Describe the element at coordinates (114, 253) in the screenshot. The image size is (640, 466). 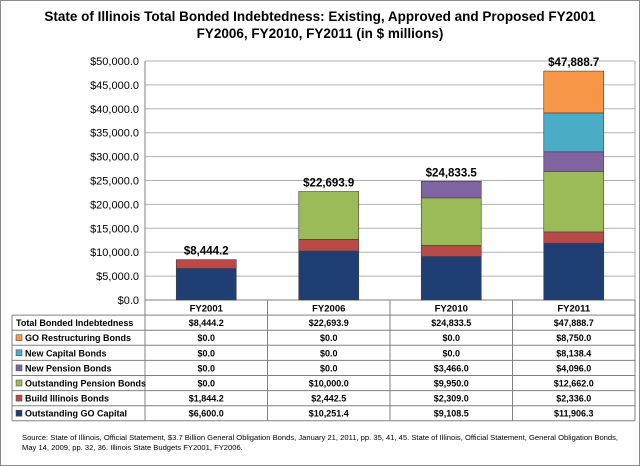
I see `y-tick-label: $10,000.0` at that location.